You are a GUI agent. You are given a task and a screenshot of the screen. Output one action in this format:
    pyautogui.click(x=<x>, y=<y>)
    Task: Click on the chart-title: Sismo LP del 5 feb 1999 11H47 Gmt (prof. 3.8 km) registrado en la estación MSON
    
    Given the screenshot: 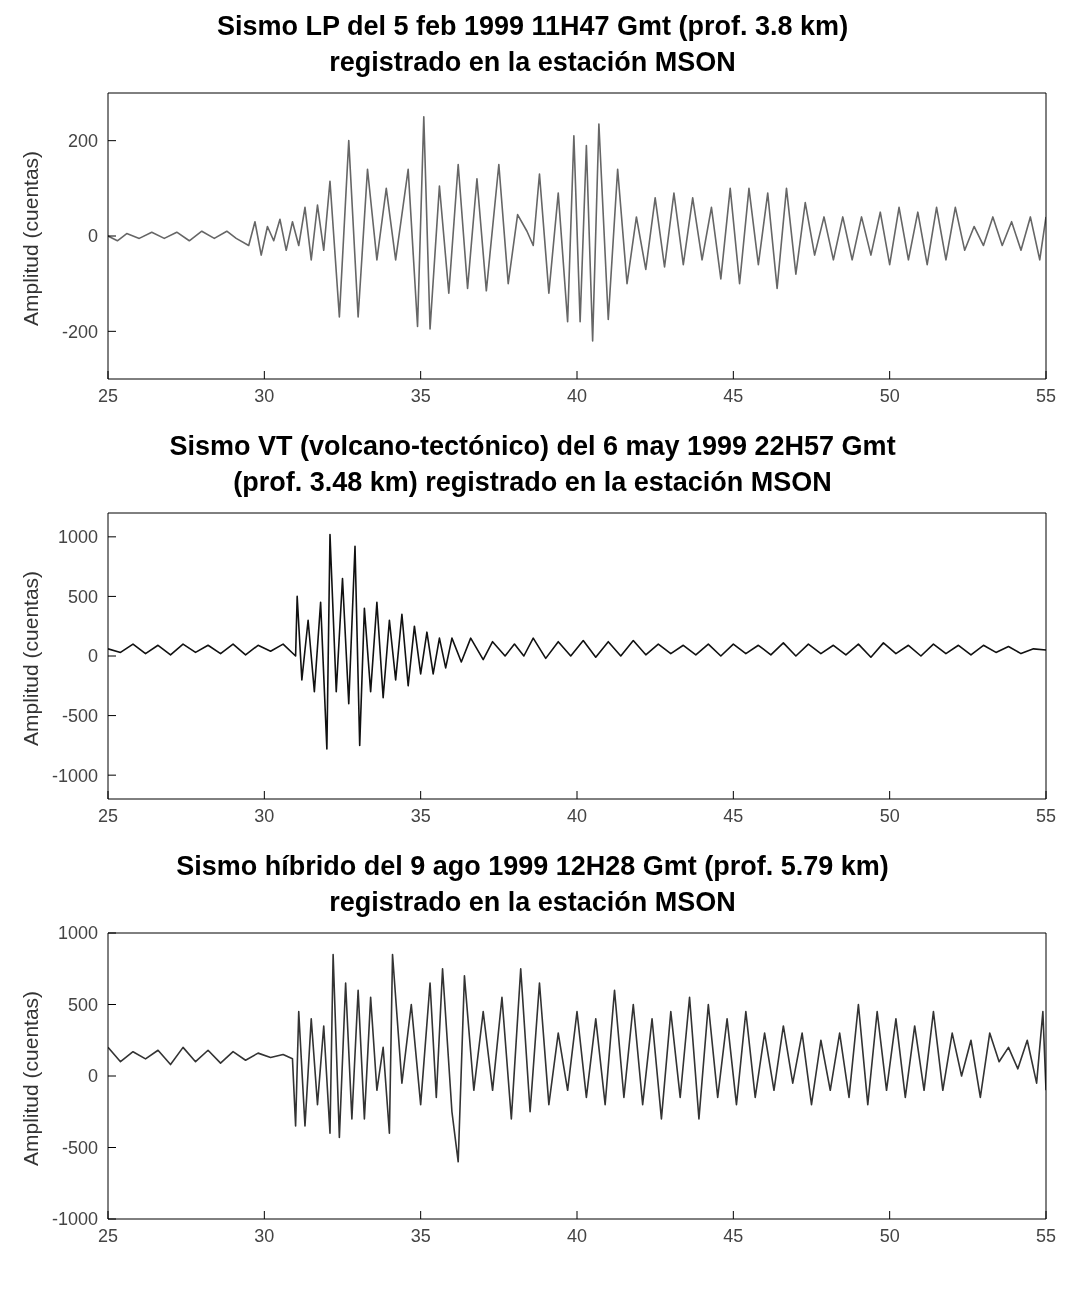 What is the action you would take?
    pyautogui.click(x=532, y=44)
    